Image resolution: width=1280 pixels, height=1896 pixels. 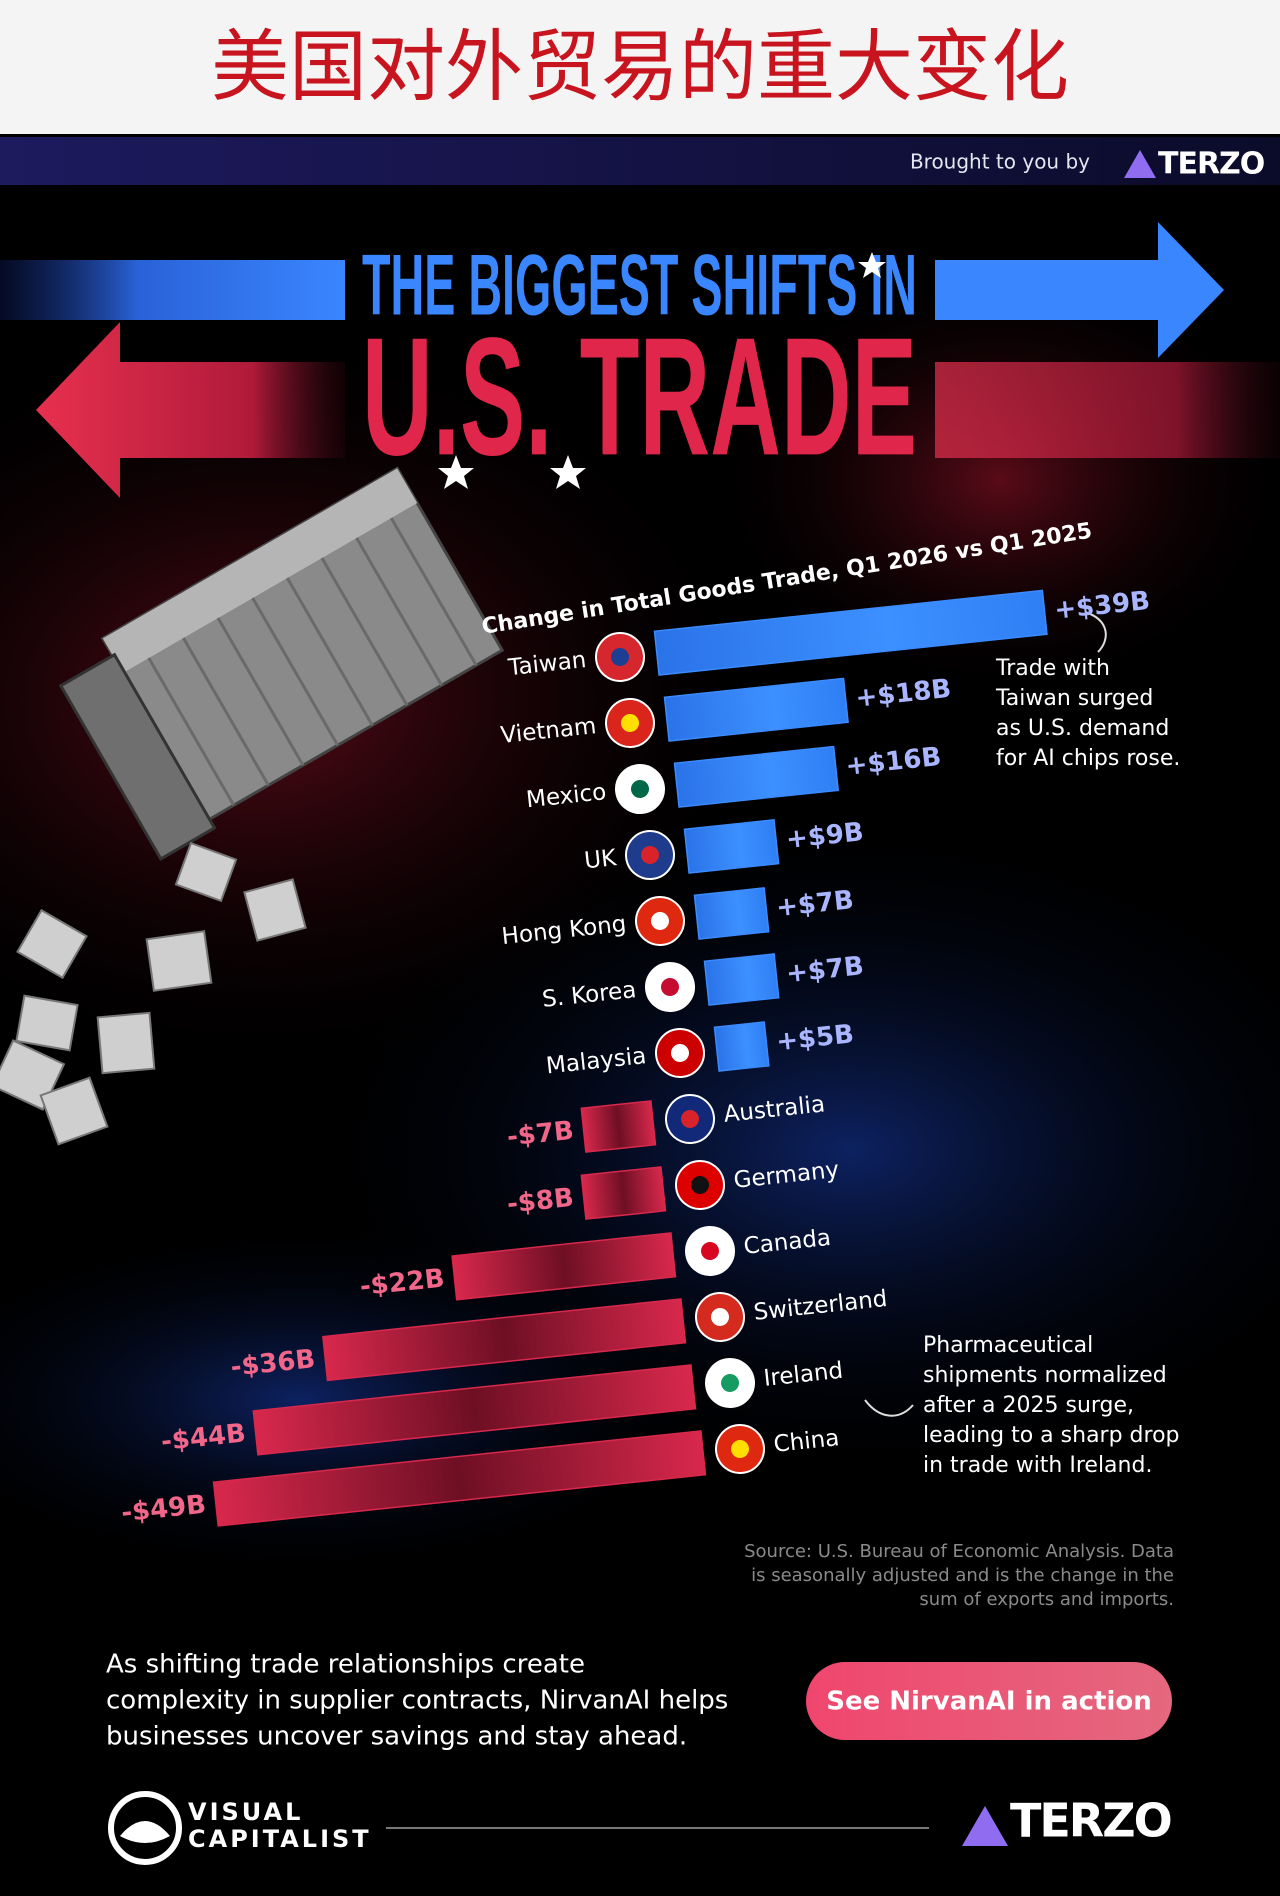 I want to click on annotation: Pharmaceutical, so click(x=1008, y=1345).